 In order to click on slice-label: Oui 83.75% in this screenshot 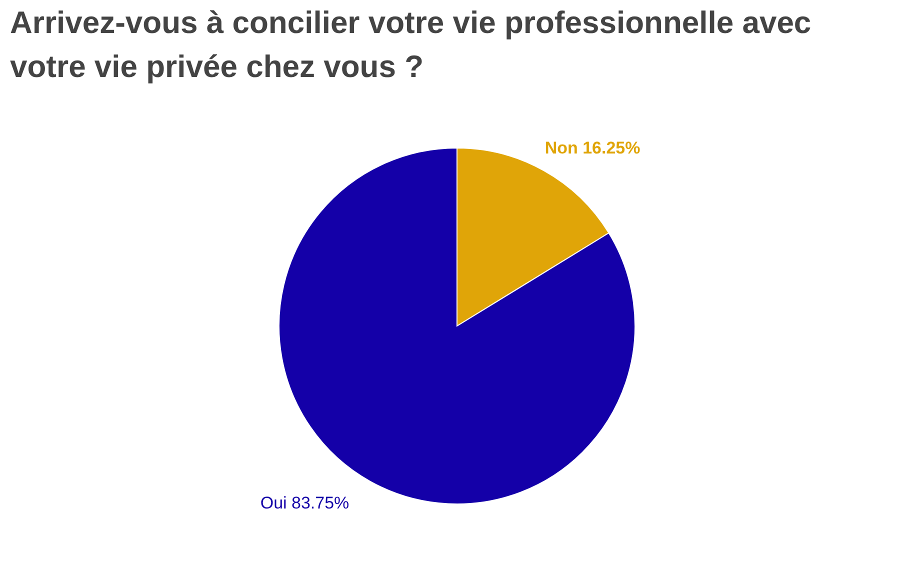, I will do `click(305, 503)`.